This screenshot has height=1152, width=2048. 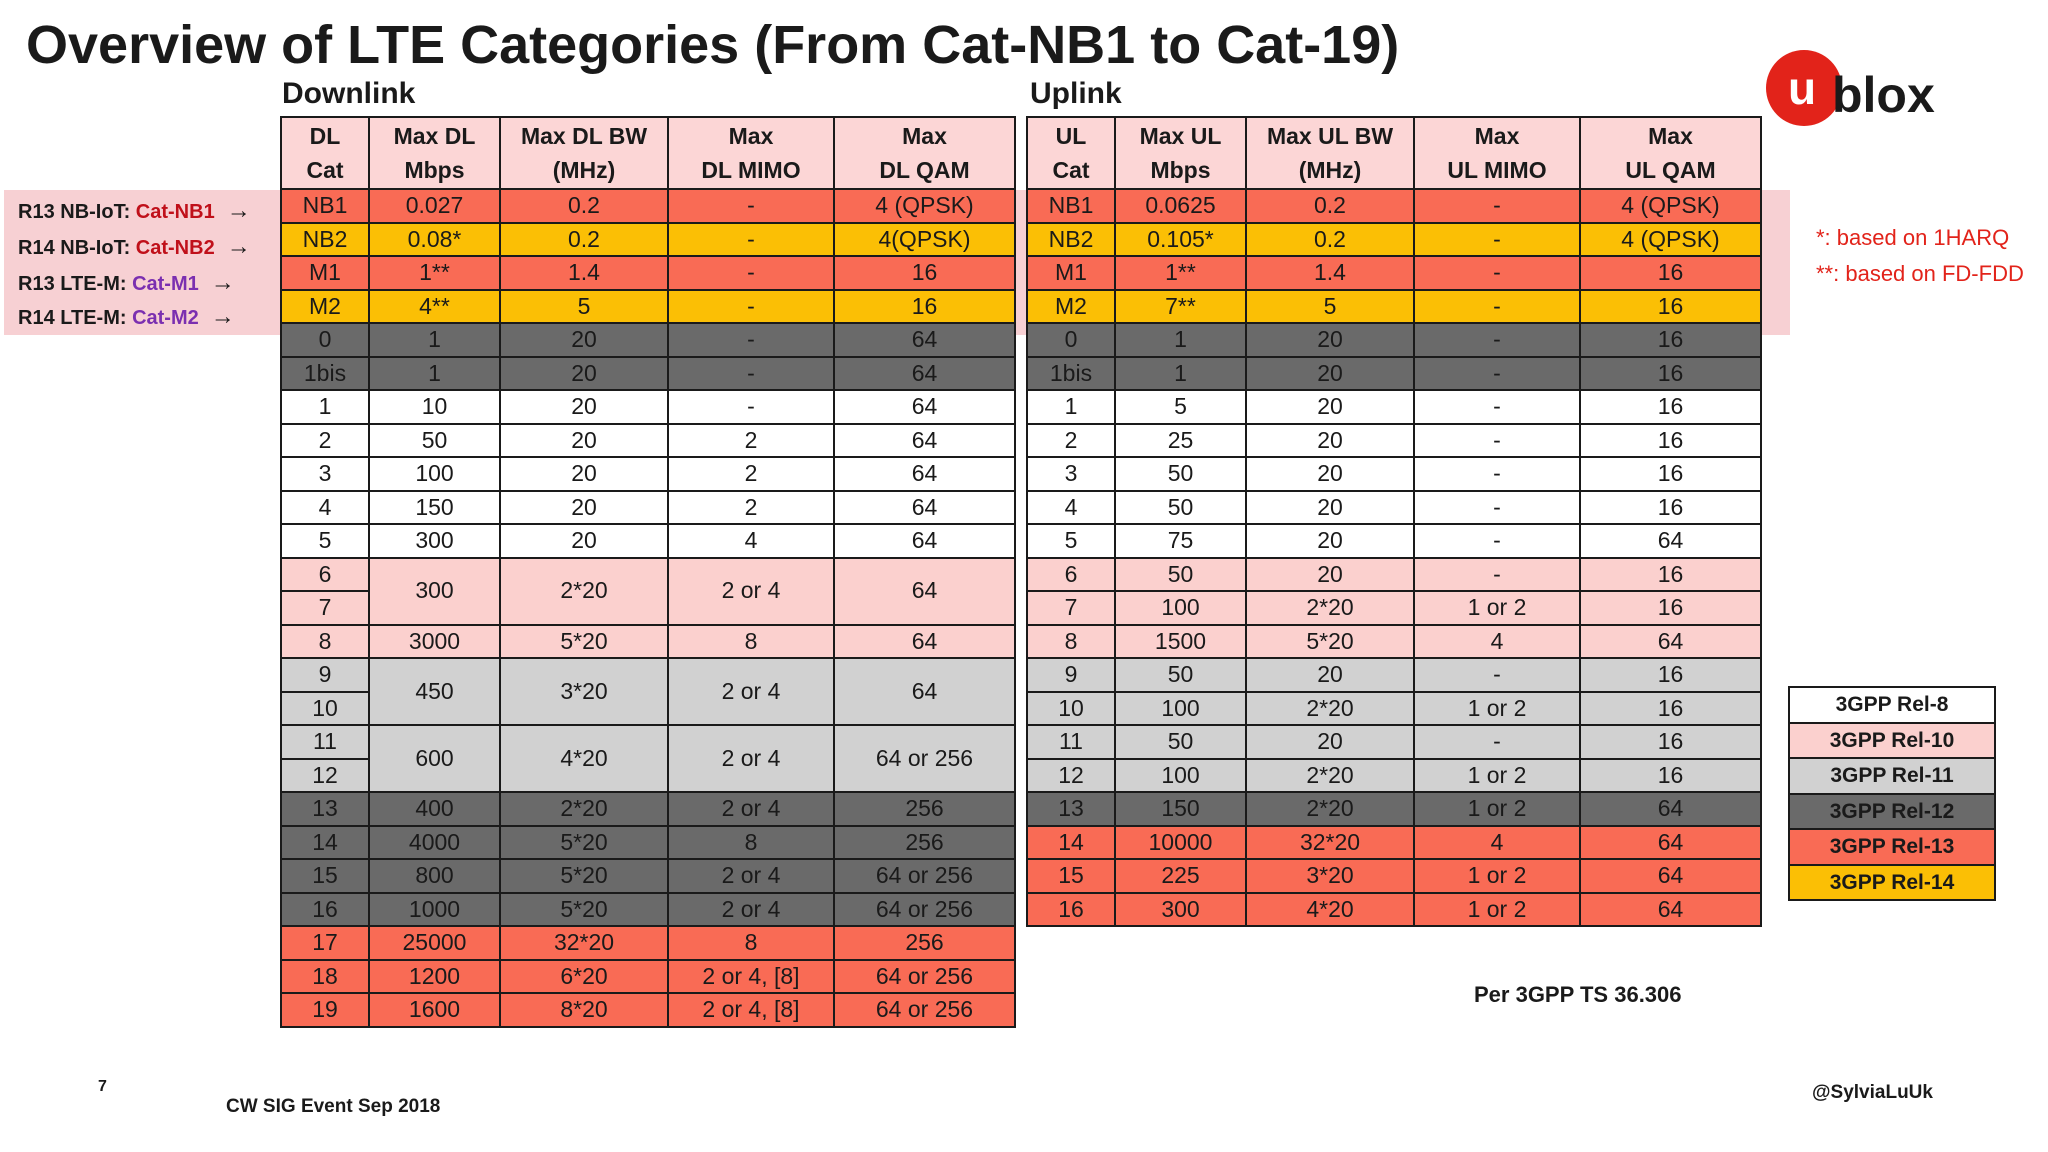 I want to click on table-row: 11 50 20-16, so click(x=1394, y=742).